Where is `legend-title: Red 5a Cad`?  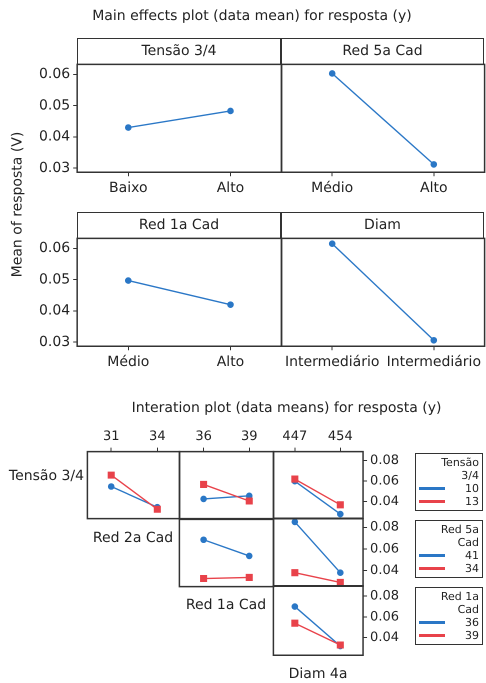
legend-title: Red 5a Cad is located at coordinates (459, 536).